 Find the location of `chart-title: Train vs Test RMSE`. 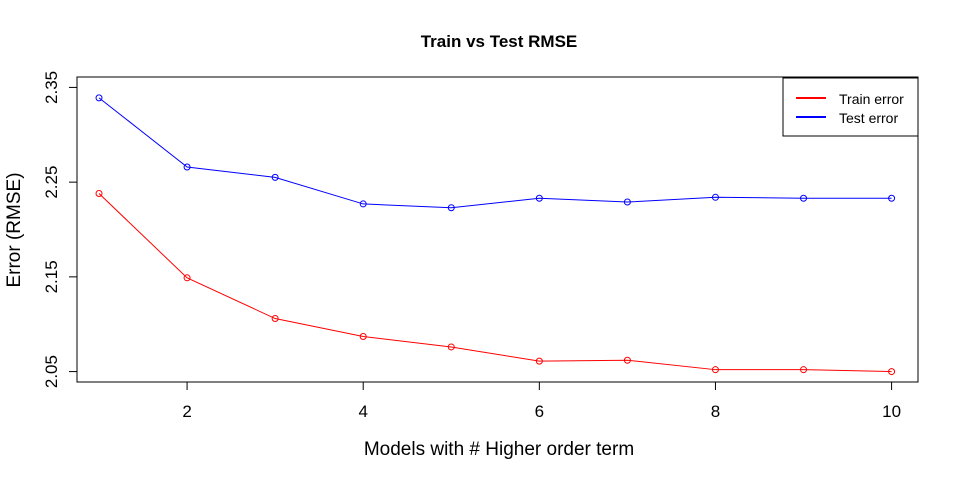

chart-title: Train vs Test RMSE is located at coordinates (499, 41).